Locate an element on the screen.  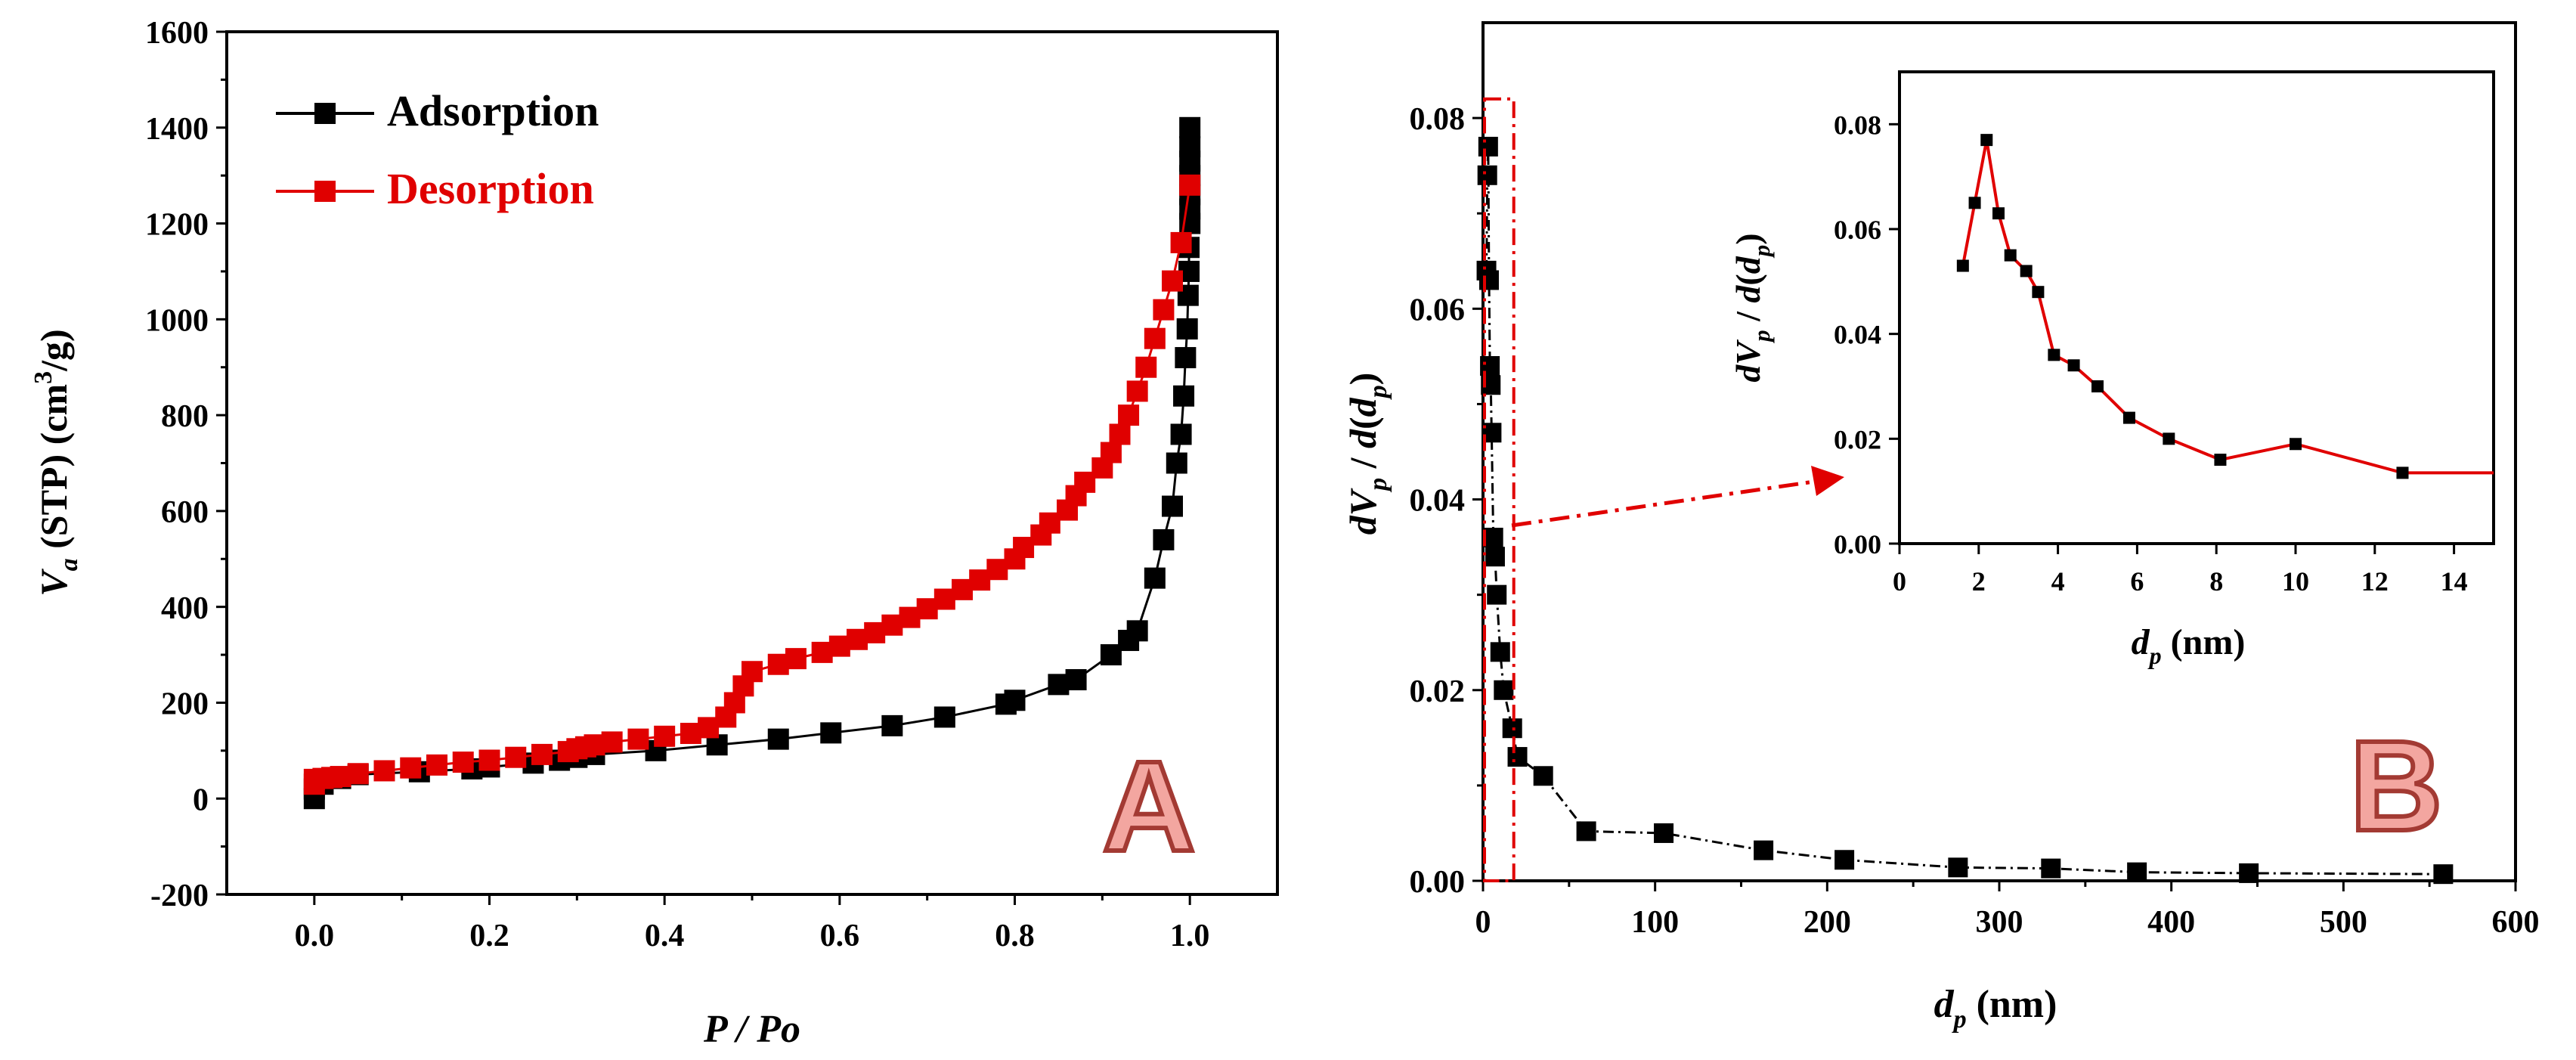
panel-b-y-axis-label: dVp / d(dp) is located at coordinates (1367, 454).